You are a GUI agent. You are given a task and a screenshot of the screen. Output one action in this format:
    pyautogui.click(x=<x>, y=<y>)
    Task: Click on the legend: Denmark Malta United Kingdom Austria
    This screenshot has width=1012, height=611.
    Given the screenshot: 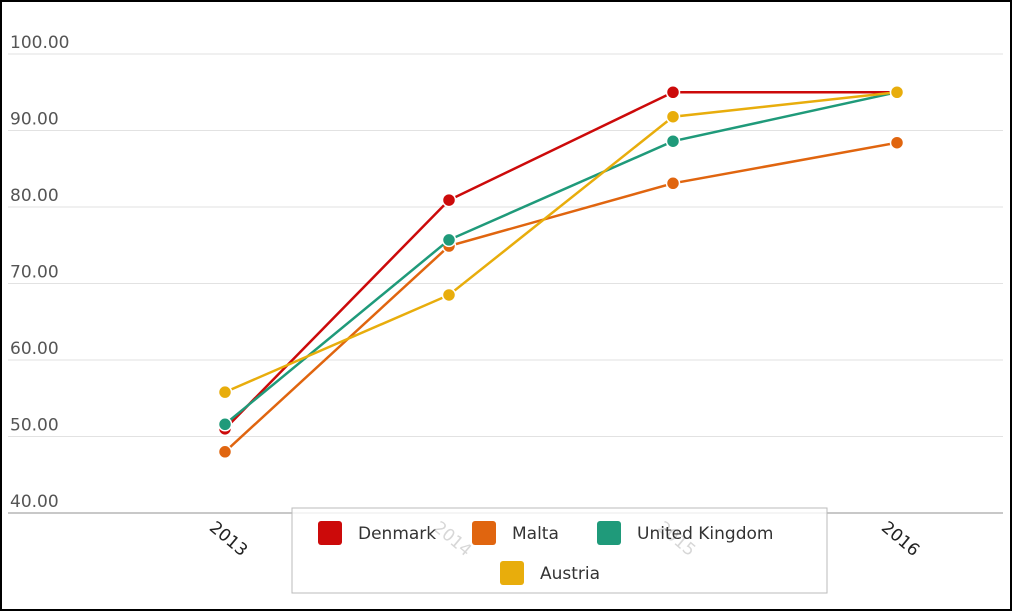 What is the action you would take?
    pyautogui.click(x=559, y=550)
    